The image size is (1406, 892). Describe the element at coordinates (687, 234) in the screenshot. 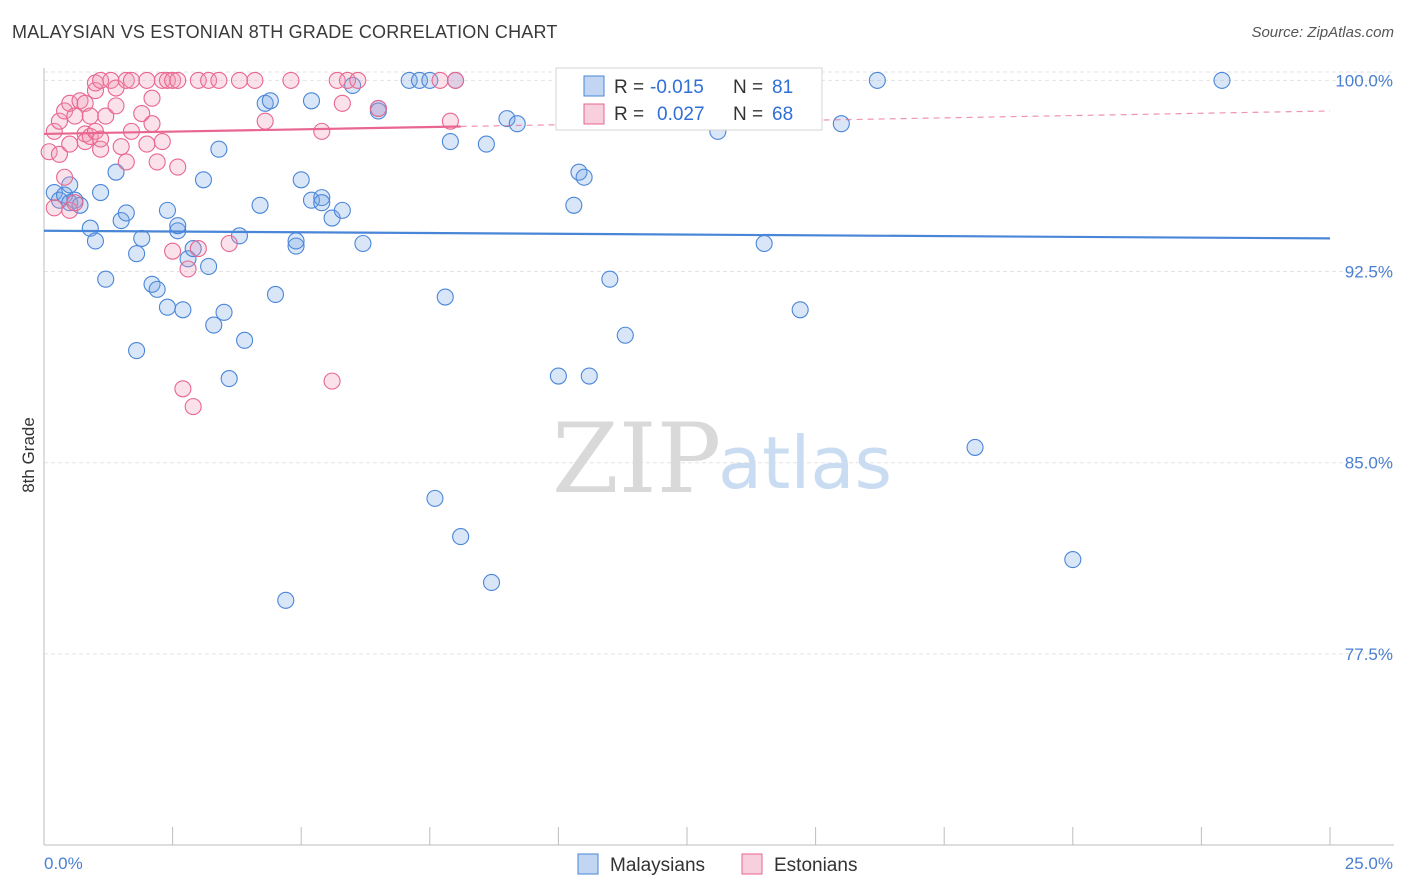

I see `malaysian-trend-line` at that location.